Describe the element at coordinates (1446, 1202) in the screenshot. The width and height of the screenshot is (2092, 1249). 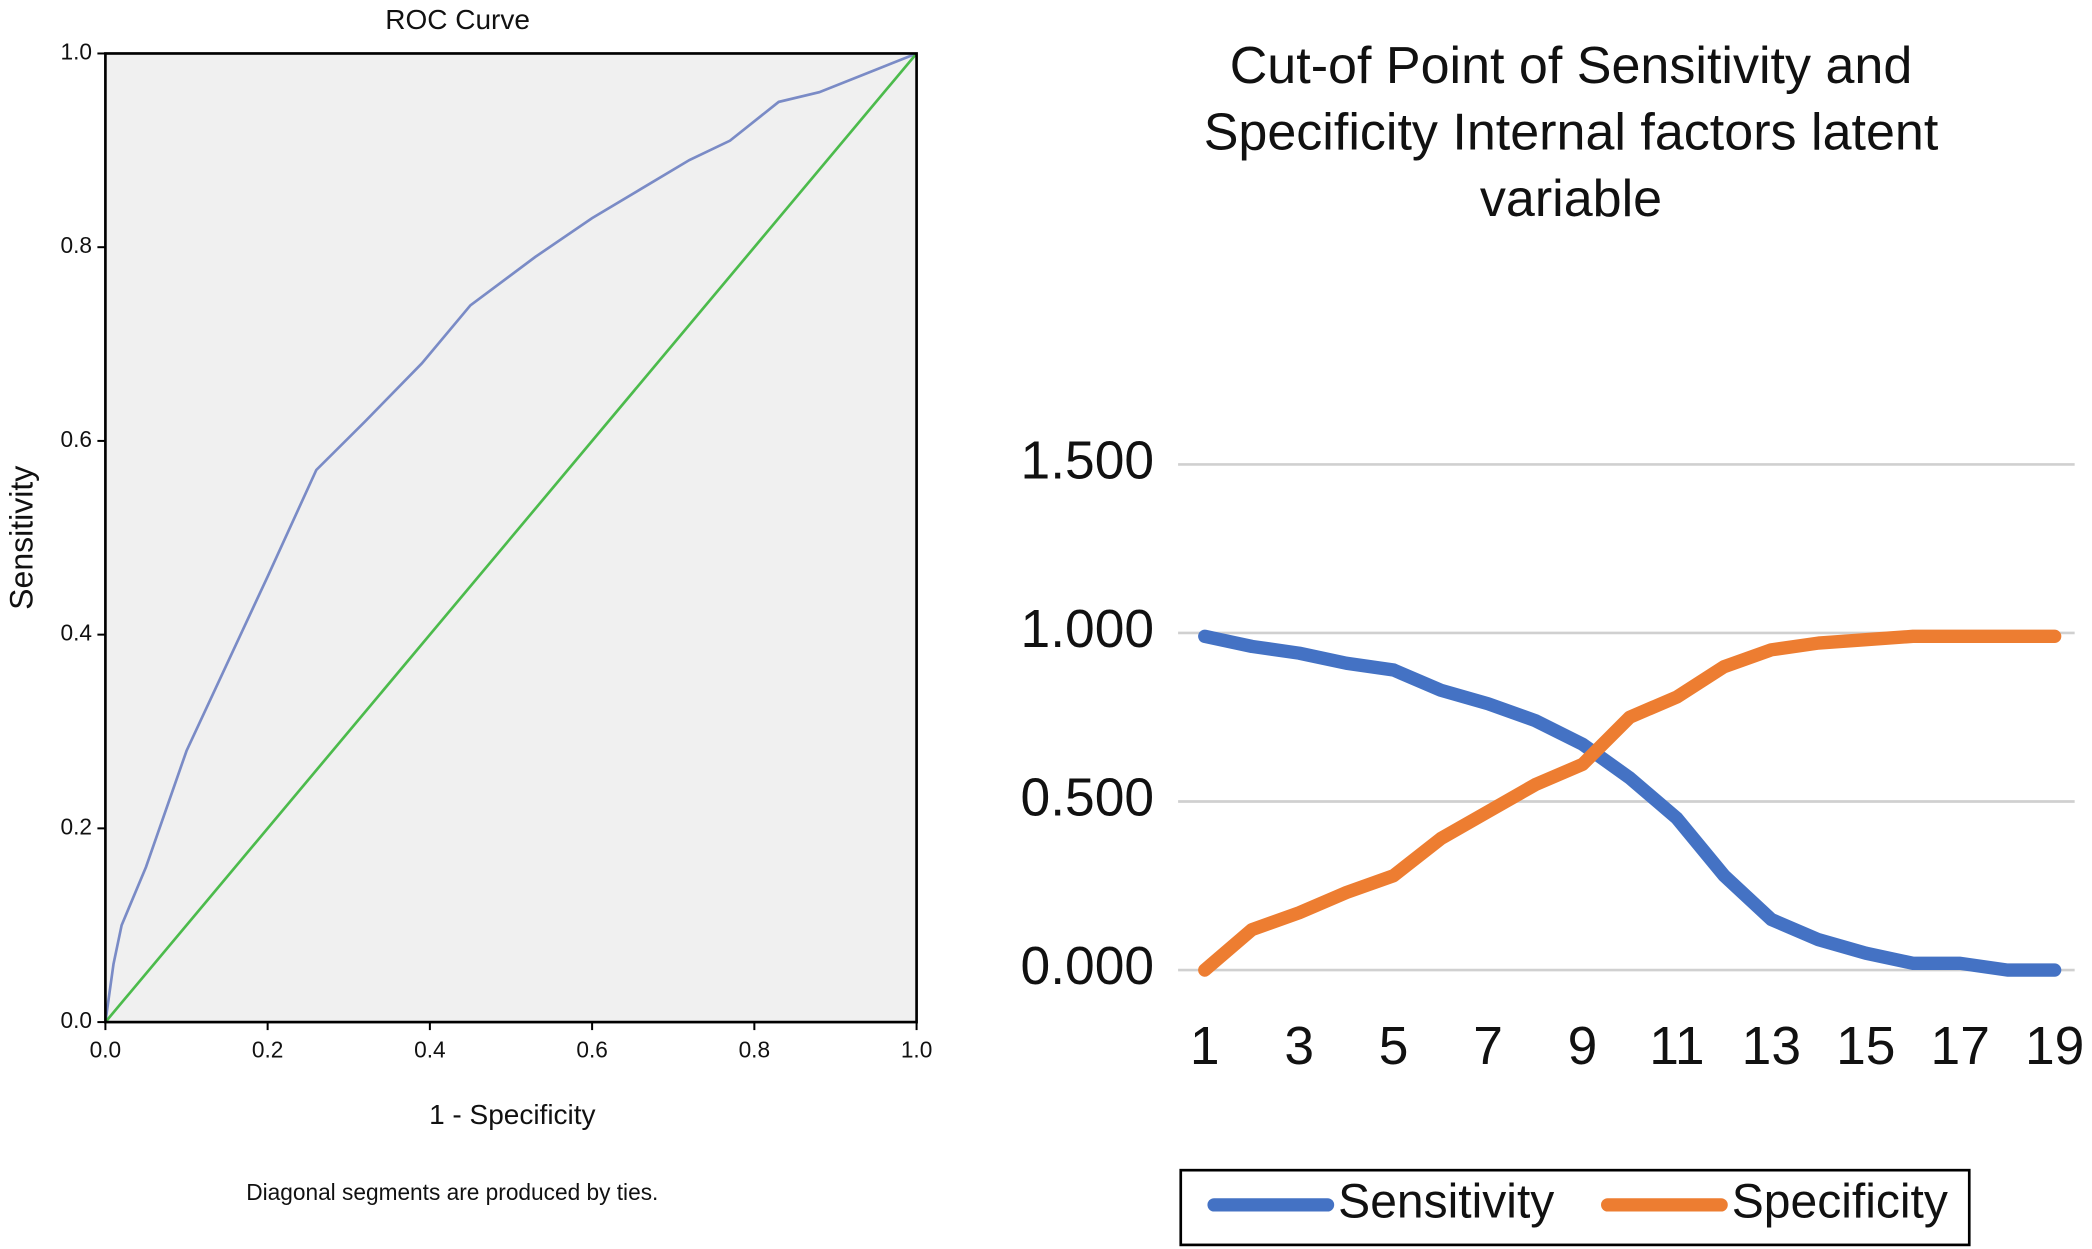
I see `legend-label: Sensitivity` at that location.